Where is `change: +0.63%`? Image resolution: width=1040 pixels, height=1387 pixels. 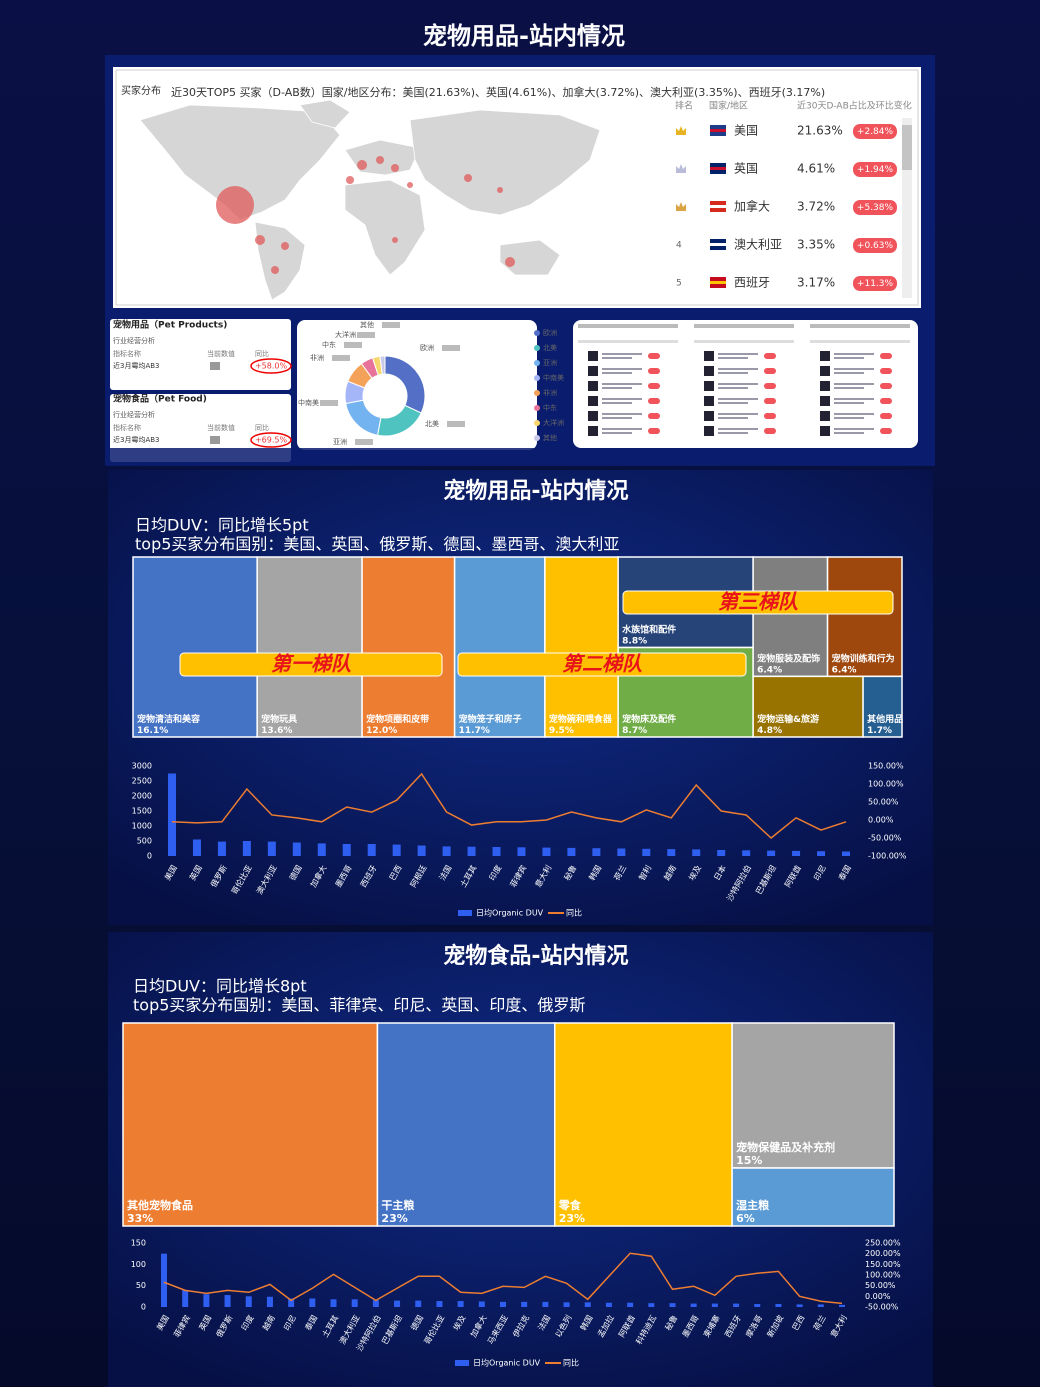
change: +0.63% is located at coordinates (875, 246).